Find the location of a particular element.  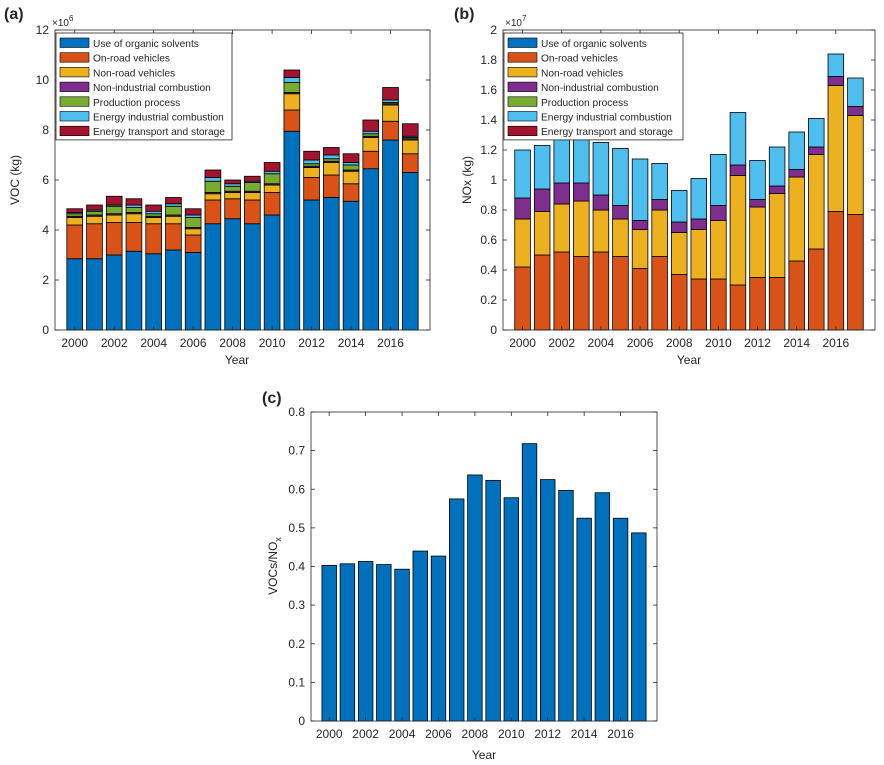

panel-a-label: (a) is located at coordinates (14, 14).